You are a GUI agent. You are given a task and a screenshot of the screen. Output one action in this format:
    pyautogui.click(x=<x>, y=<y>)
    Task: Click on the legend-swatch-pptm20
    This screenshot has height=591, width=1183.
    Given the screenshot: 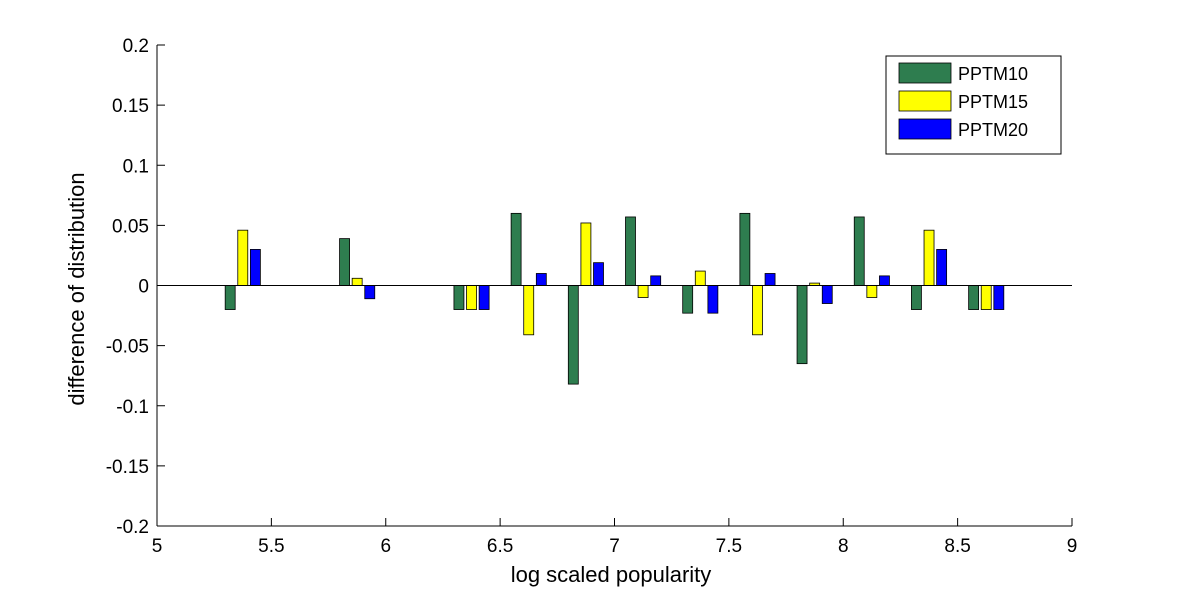 What is the action you would take?
    pyautogui.click(x=925, y=129)
    